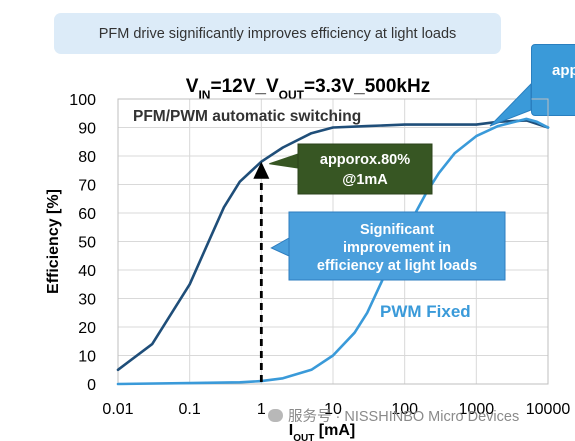 This screenshot has height=441, width=575. Describe the element at coordinates (280, 247) in the screenshot. I see `callout-improvement-pointer` at that location.